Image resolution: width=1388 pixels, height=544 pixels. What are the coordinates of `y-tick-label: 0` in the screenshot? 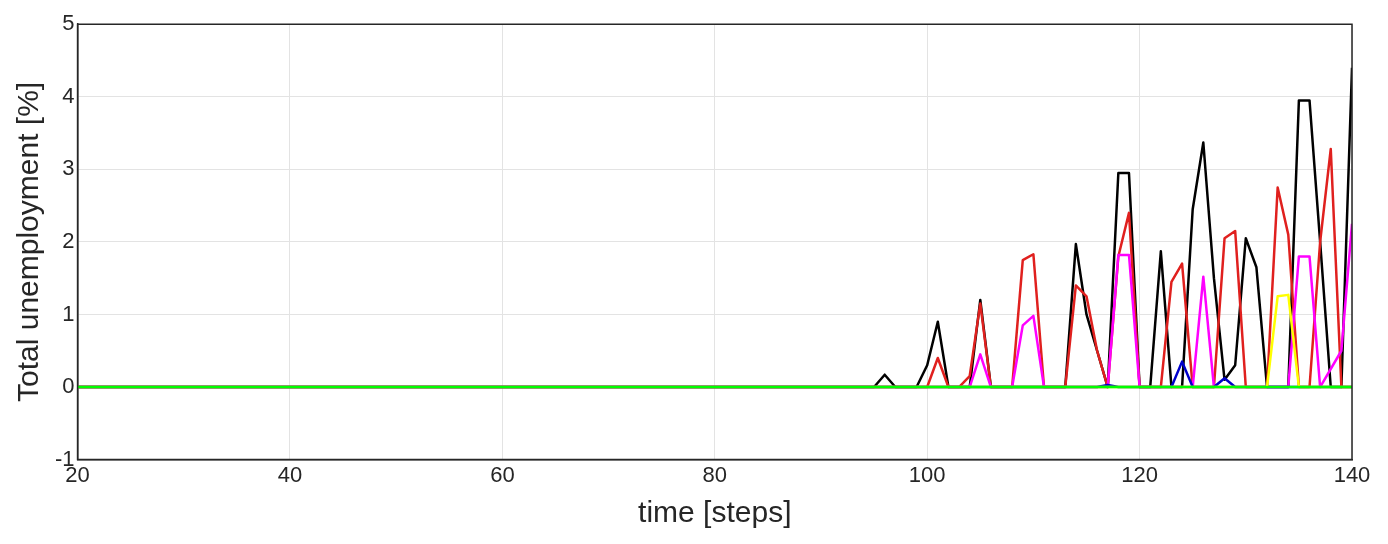 It's located at (68, 386).